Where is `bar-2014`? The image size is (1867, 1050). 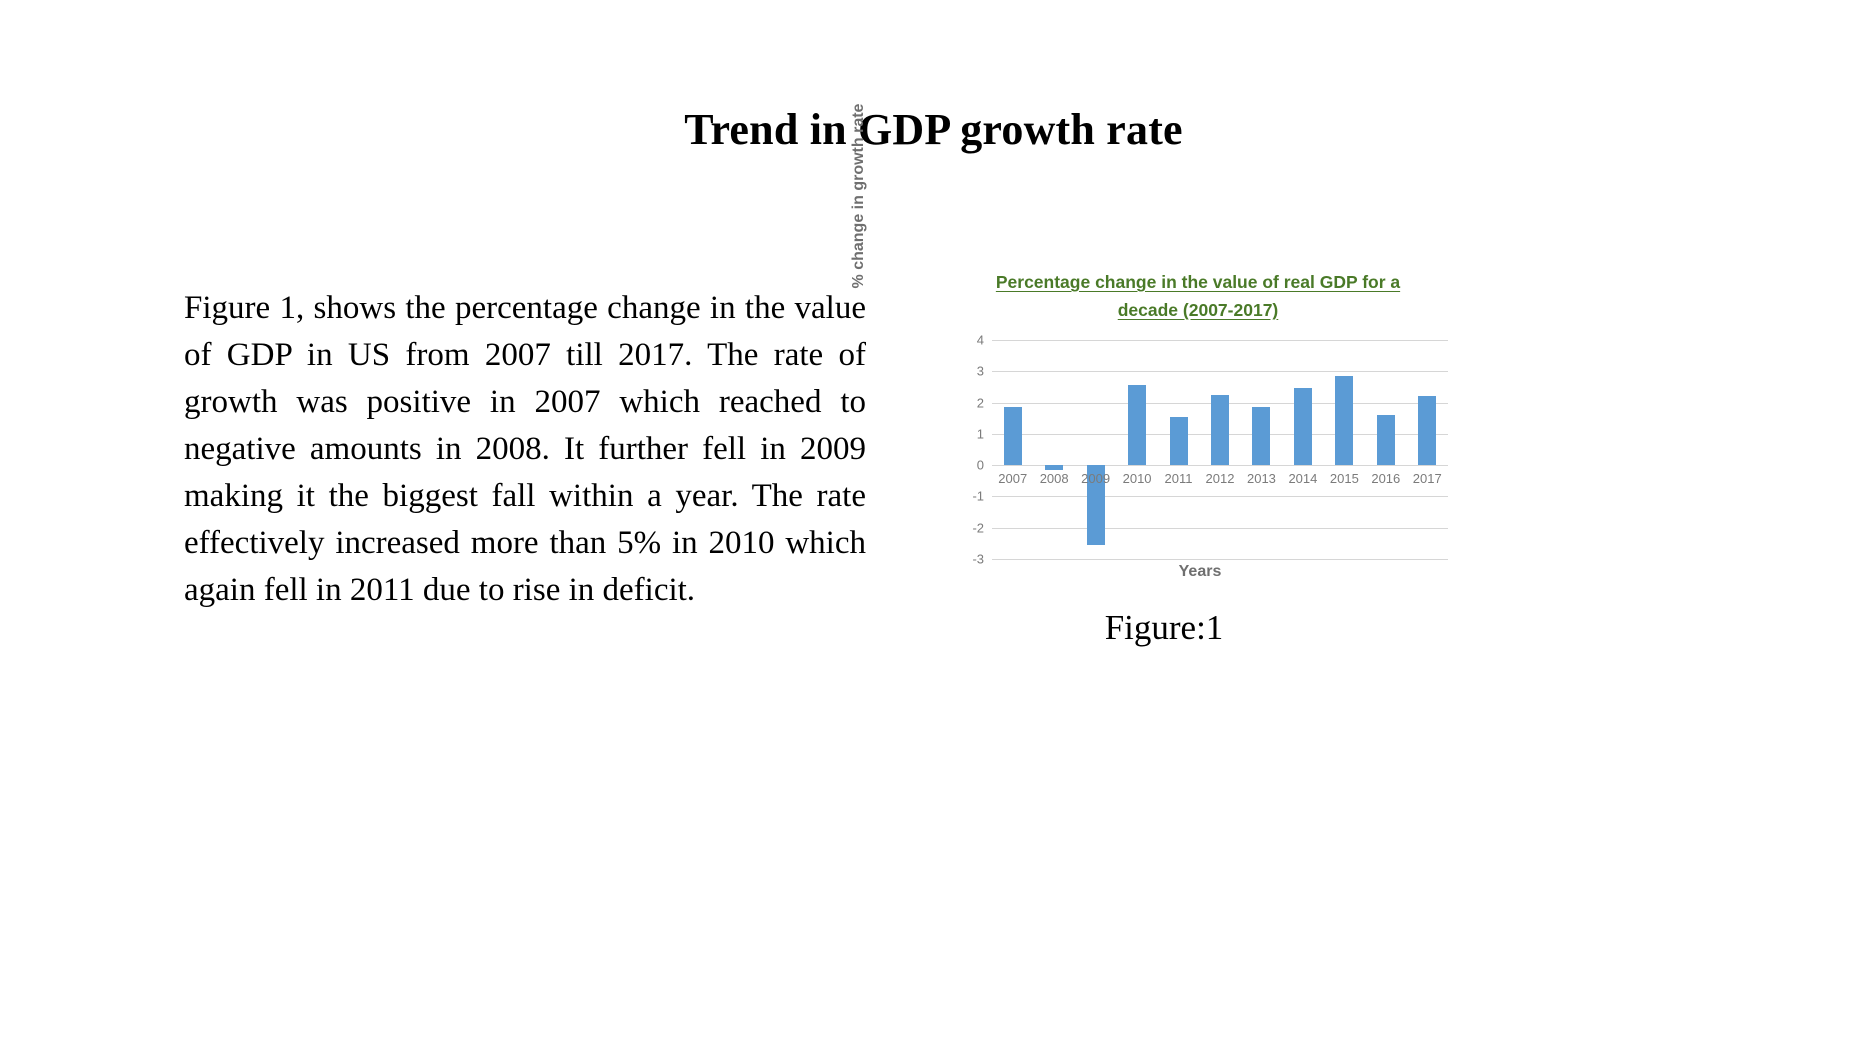
bar-2014 is located at coordinates (1302, 427).